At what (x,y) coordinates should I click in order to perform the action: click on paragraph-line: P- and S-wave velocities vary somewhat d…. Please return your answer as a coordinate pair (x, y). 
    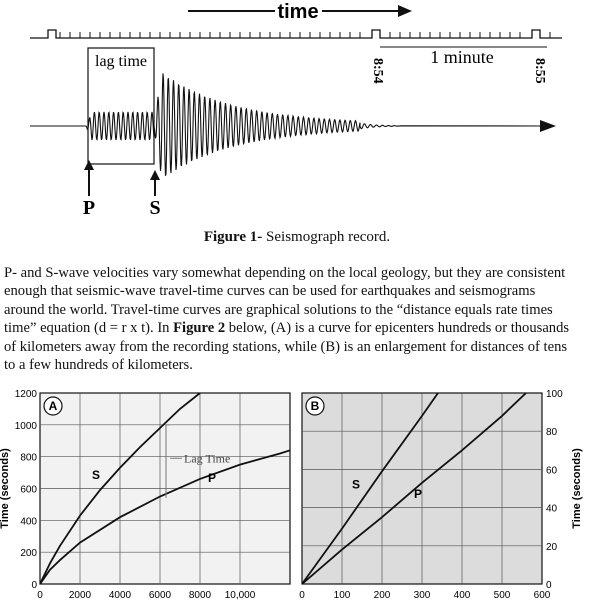
    Looking at the image, I should click on (285, 273).